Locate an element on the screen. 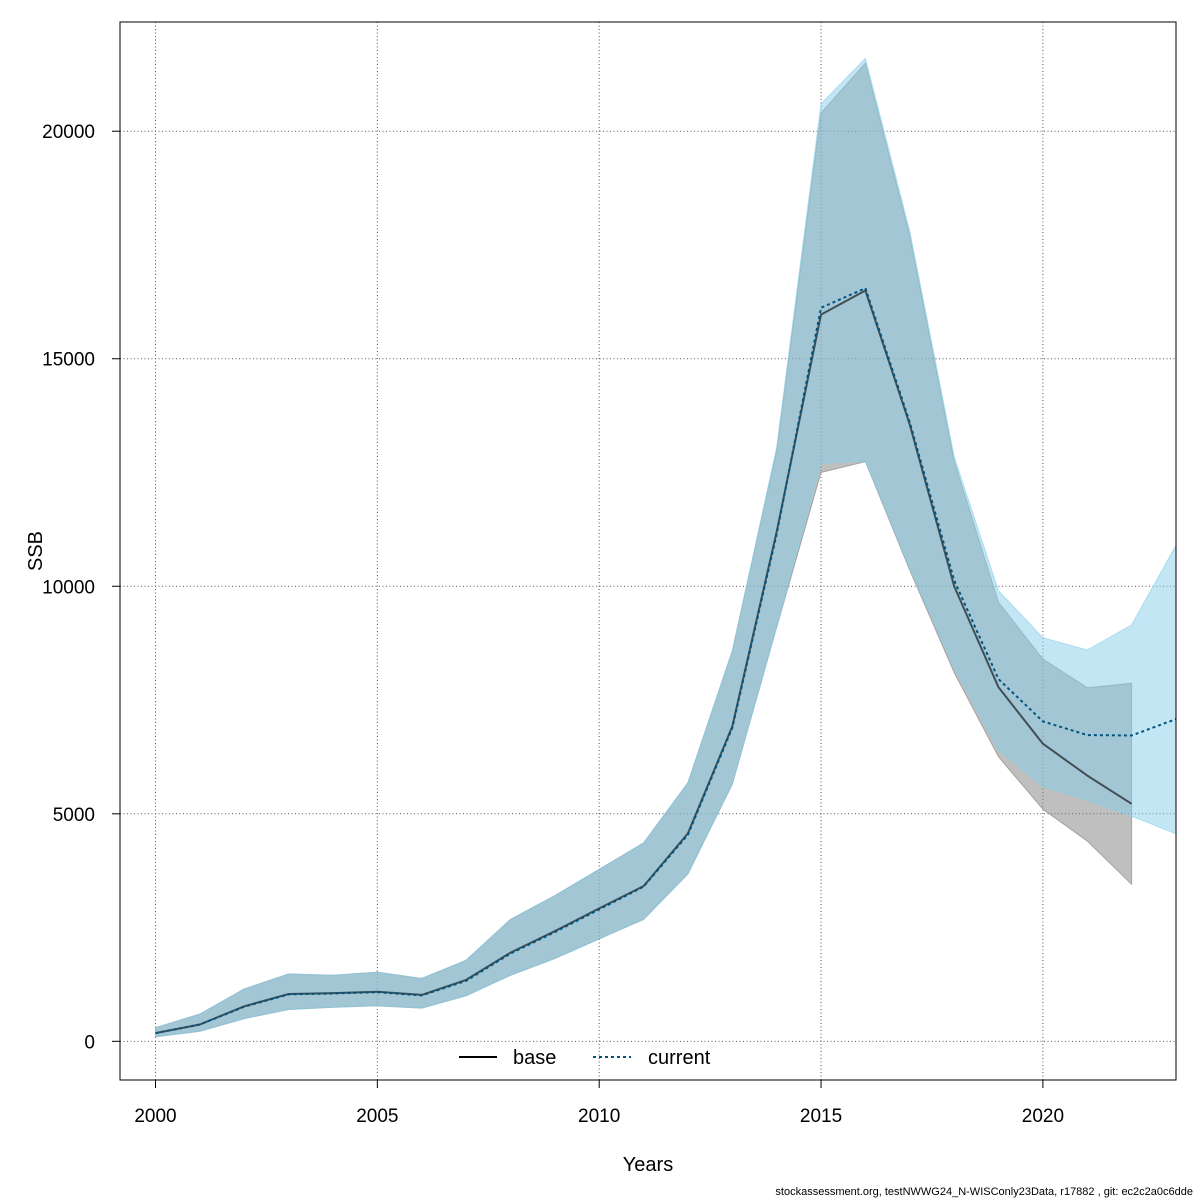 The image size is (1200, 1200). y-axis: 0 5000 10000 15000 20000 is located at coordinates (81, 587).